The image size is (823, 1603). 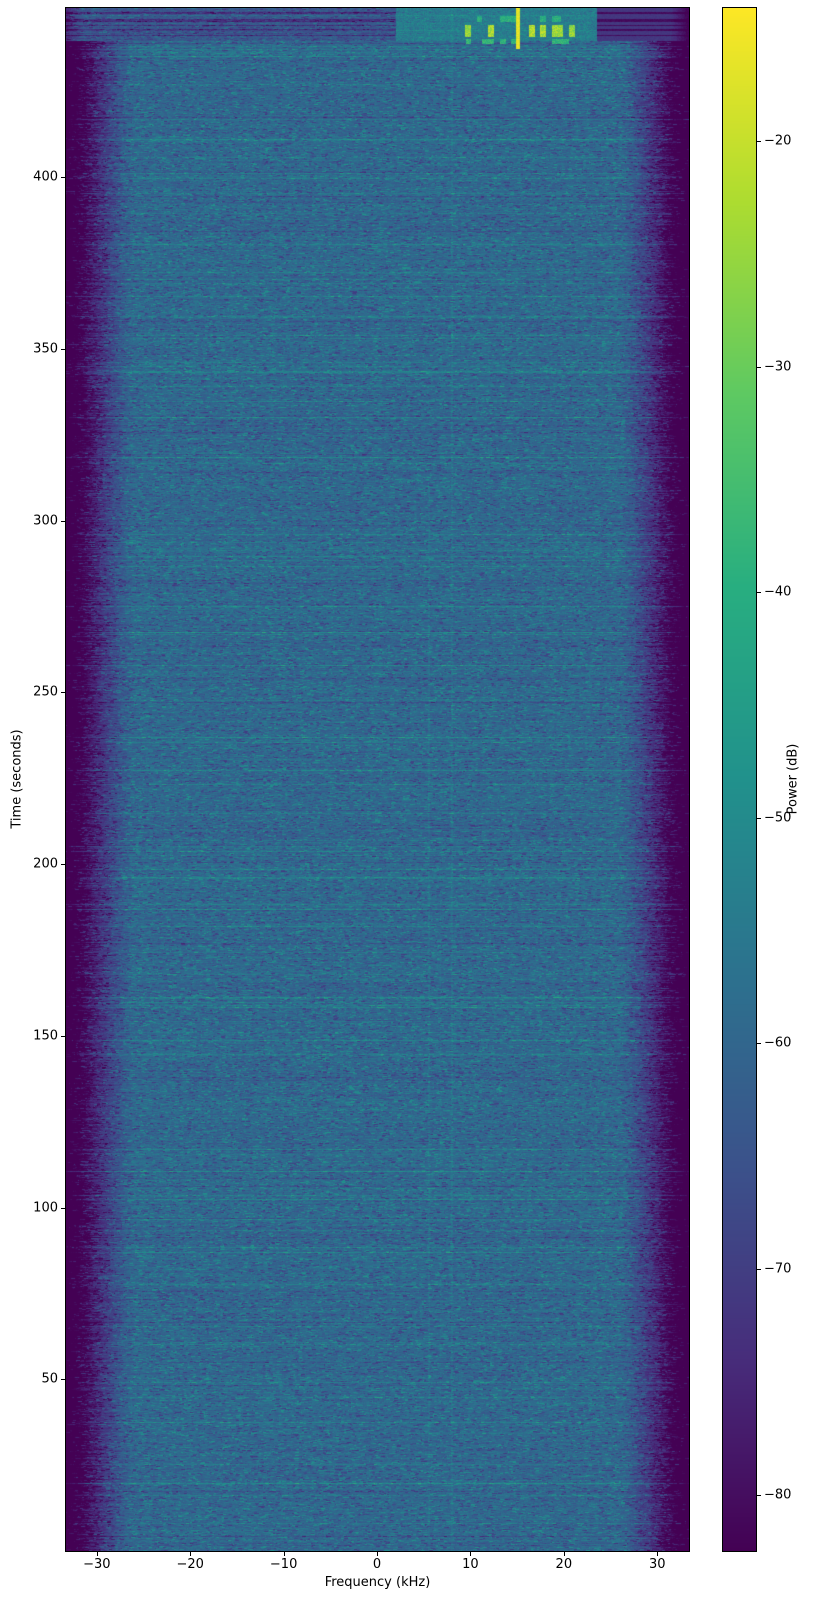 I want to click on y-axis-label: Time (seconds), so click(x=17, y=779).